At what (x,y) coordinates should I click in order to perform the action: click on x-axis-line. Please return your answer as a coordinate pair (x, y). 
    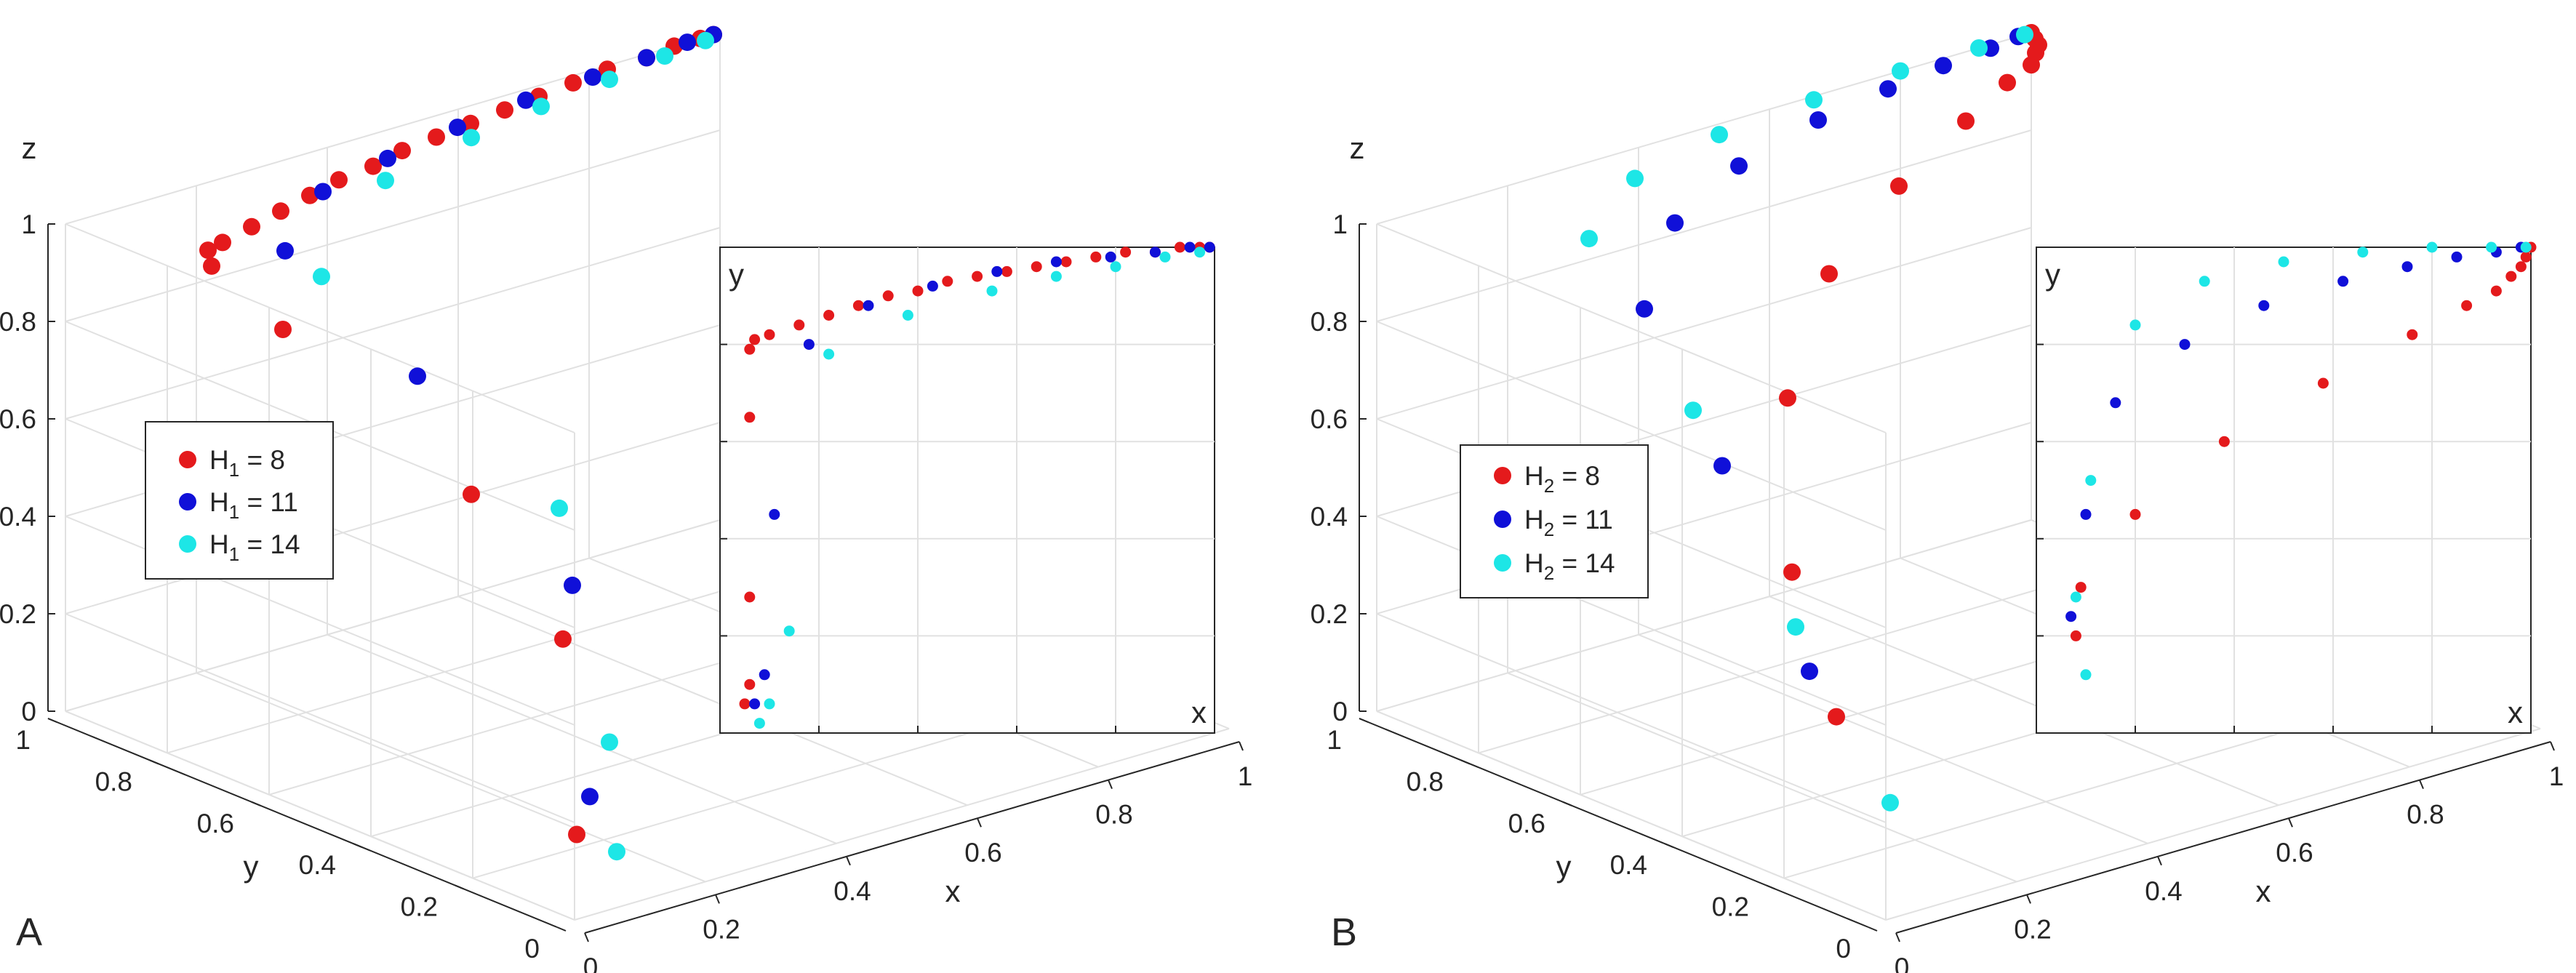
    Looking at the image, I should click on (2223, 838).